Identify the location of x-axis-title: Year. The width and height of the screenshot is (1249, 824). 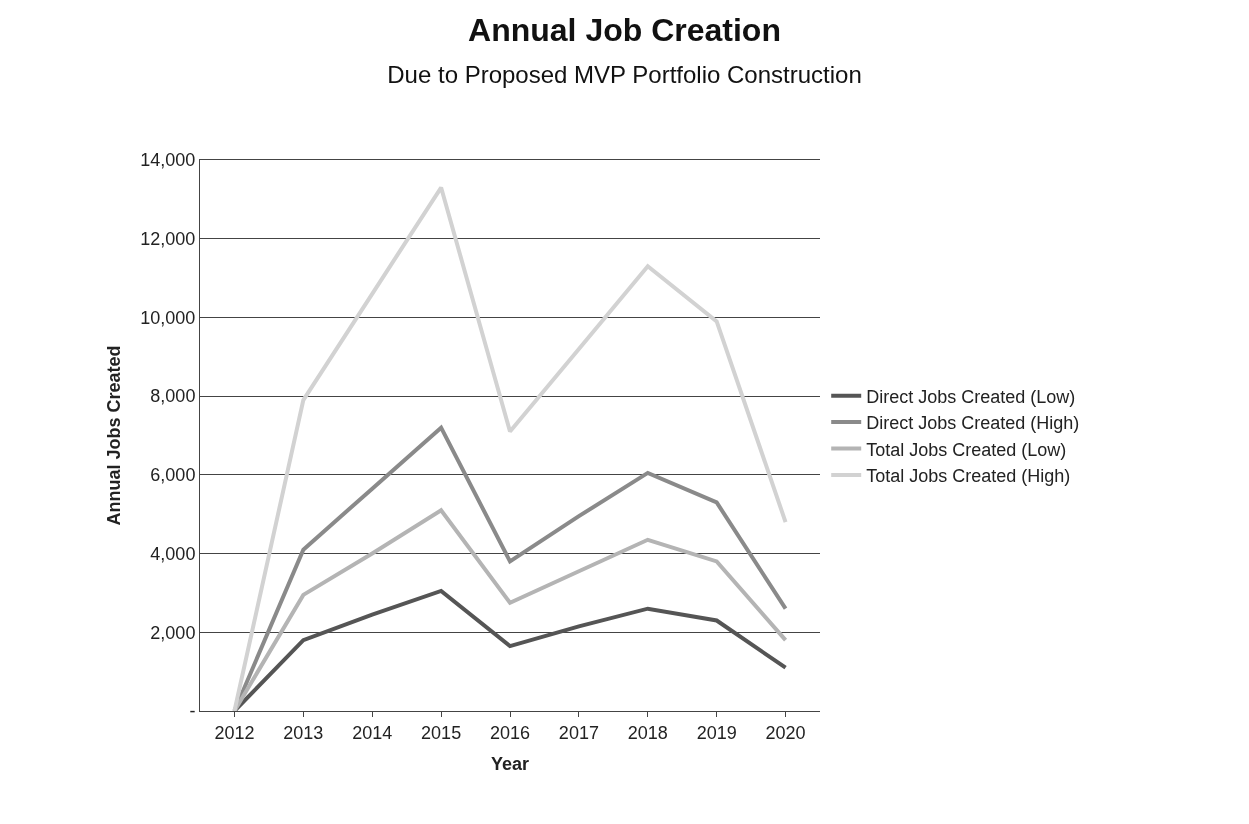
(510, 763).